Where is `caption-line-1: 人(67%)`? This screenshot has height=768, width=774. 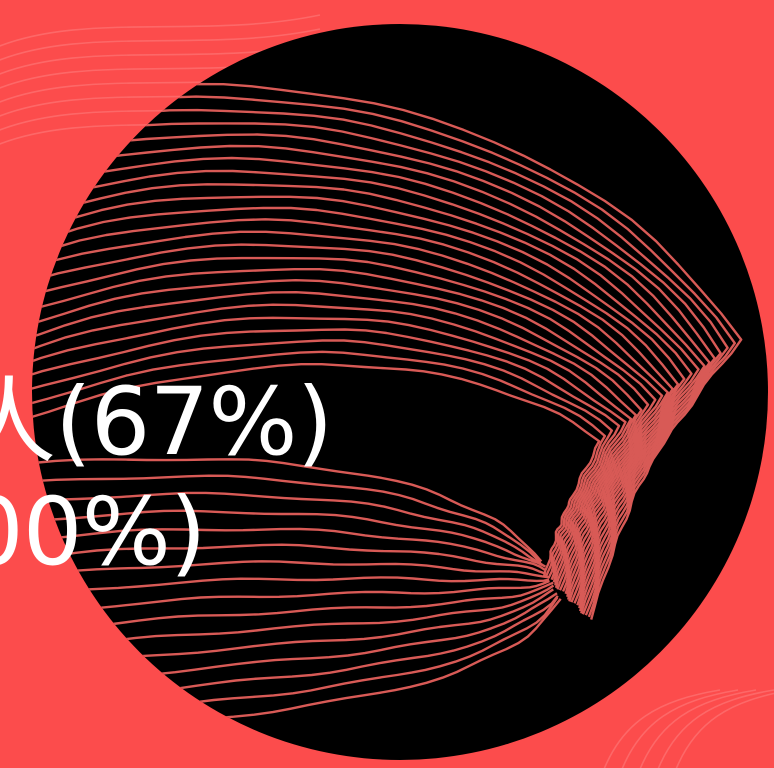
caption-line-1: 人(67%) is located at coordinates (166, 422).